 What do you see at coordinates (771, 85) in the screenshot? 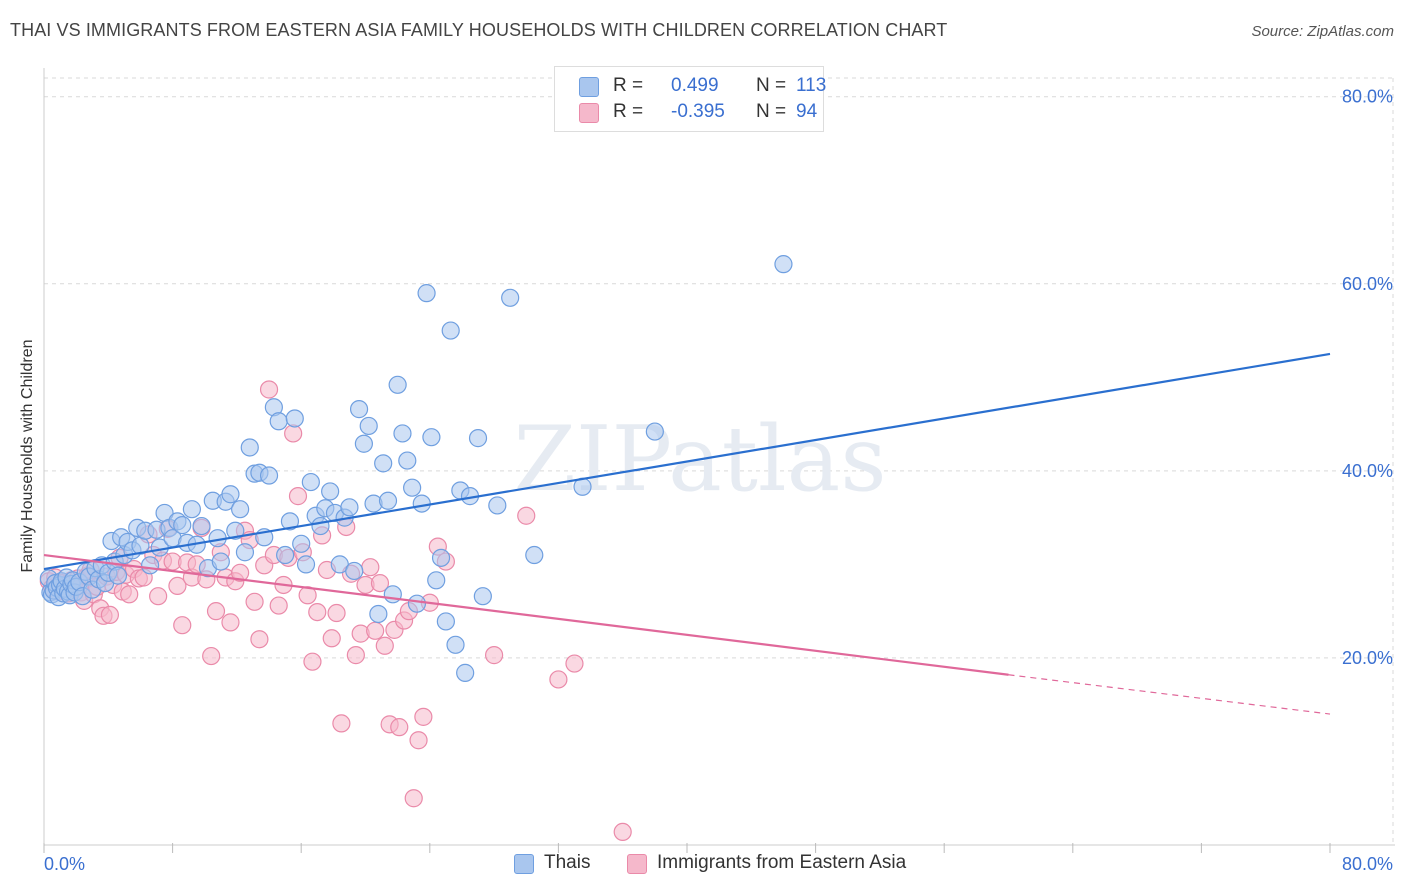
I see `legend-n-label: N =` at bounding box center [771, 85].